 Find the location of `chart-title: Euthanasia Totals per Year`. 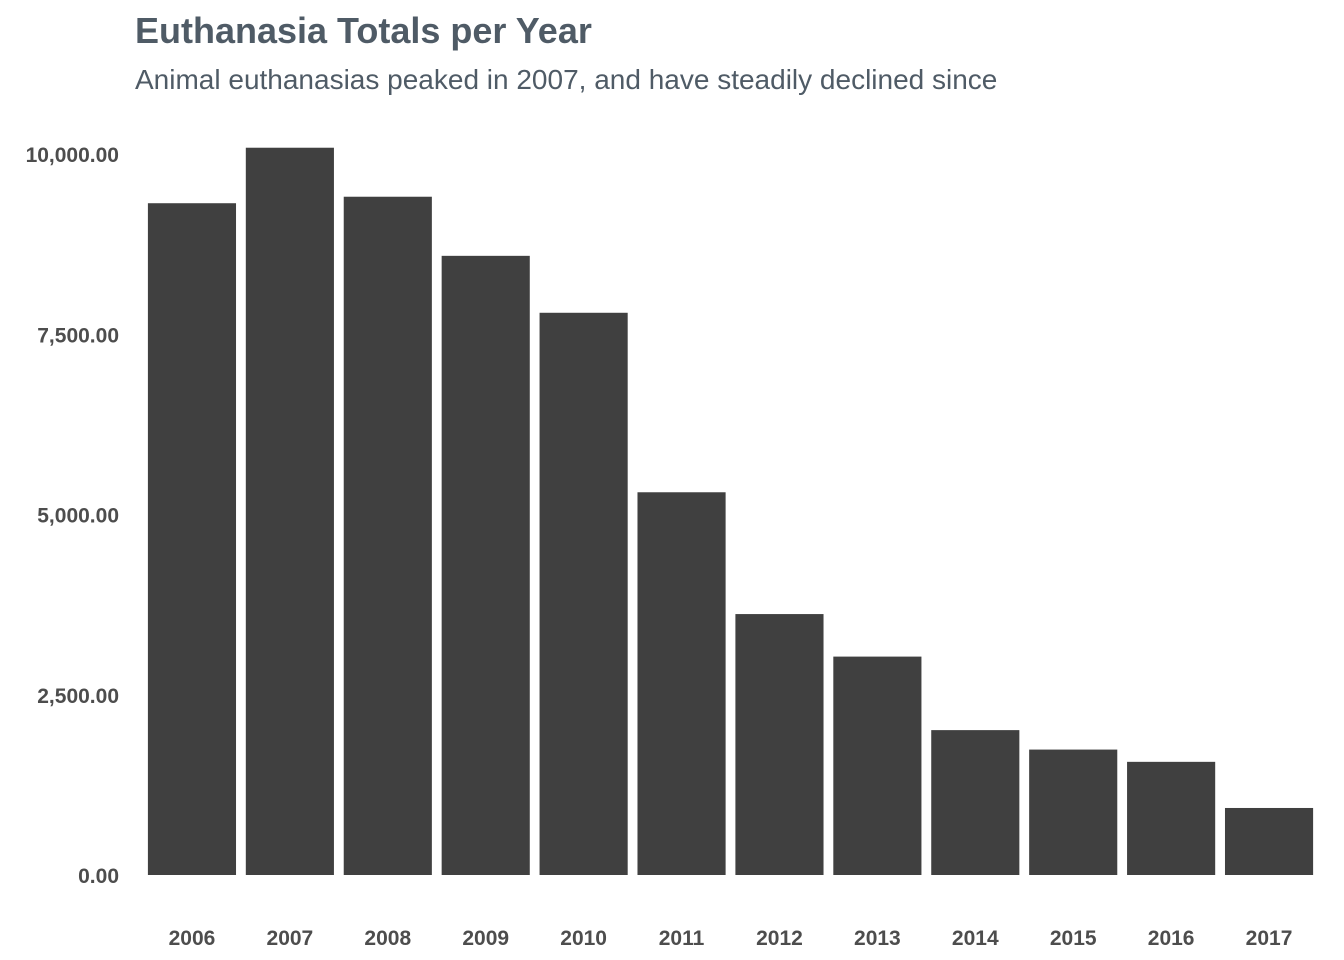

chart-title: Euthanasia Totals per Year is located at coordinates (363, 30).